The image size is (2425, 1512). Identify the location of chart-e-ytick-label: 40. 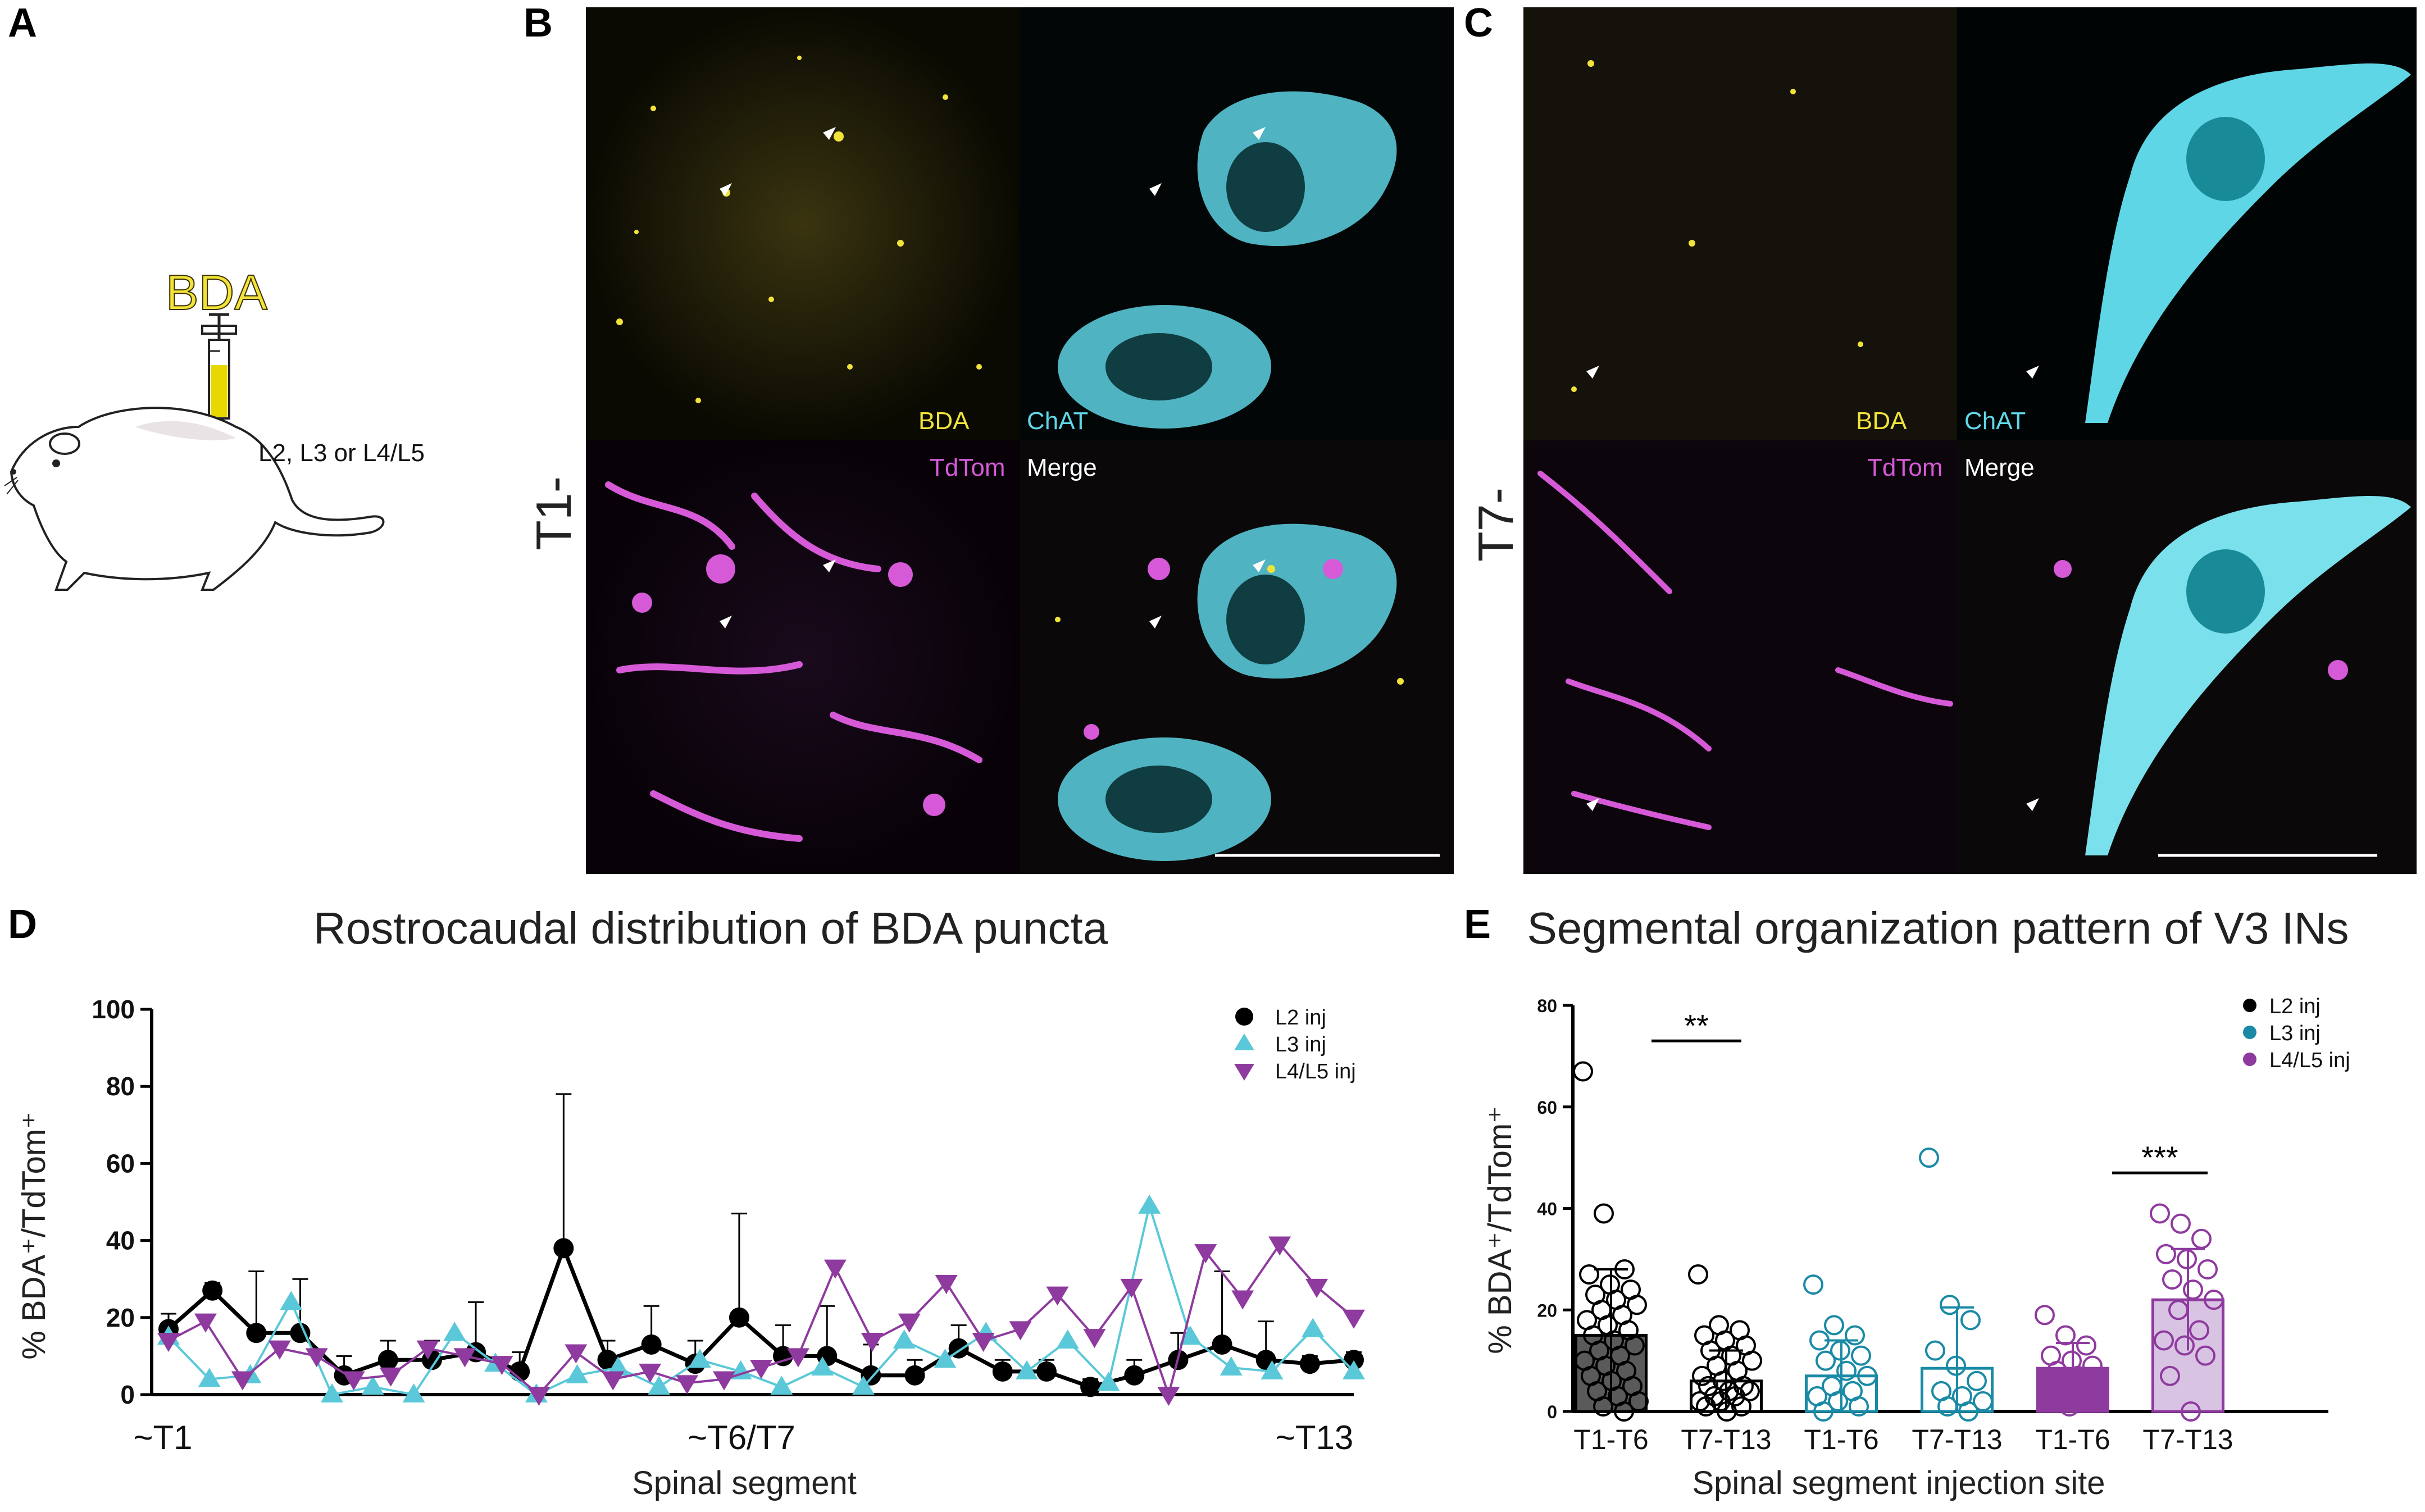
(1547, 1209).